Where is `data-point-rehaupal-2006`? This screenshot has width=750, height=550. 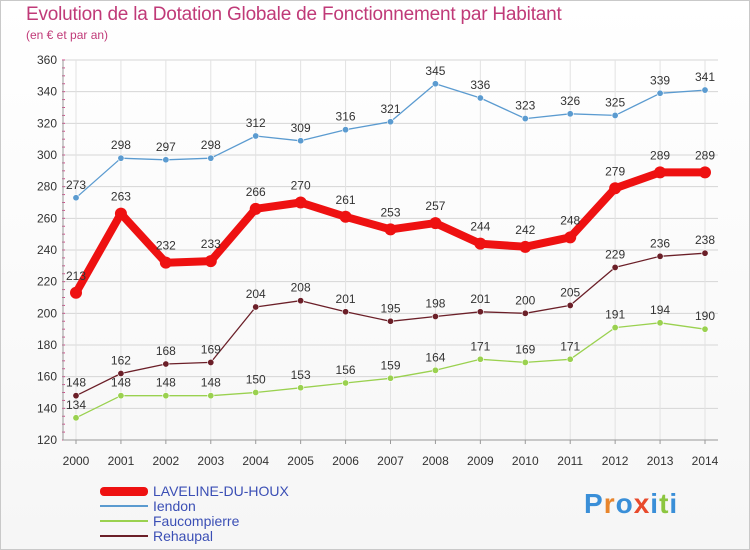 data-point-rehaupal-2006 is located at coordinates (346, 312).